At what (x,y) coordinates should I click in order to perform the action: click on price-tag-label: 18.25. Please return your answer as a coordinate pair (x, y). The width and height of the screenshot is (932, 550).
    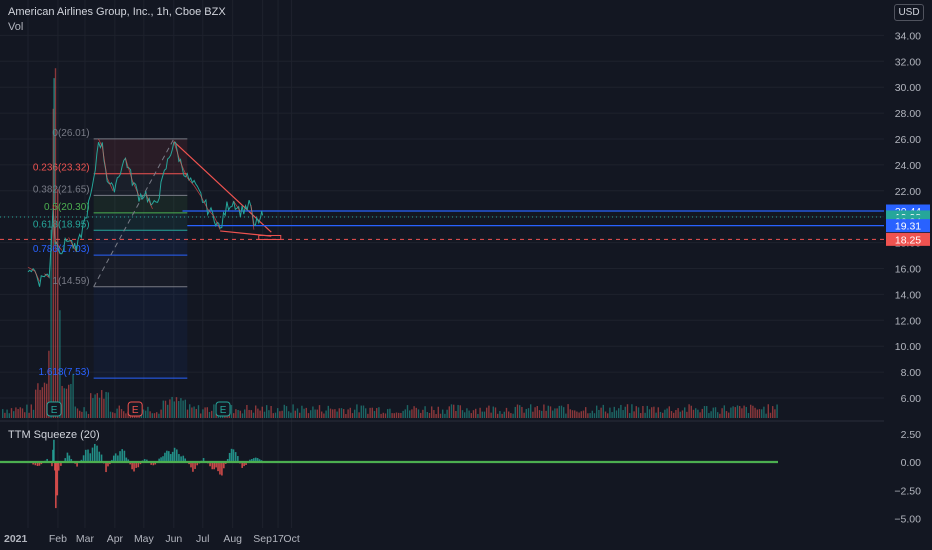
    Looking at the image, I should click on (908, 240).